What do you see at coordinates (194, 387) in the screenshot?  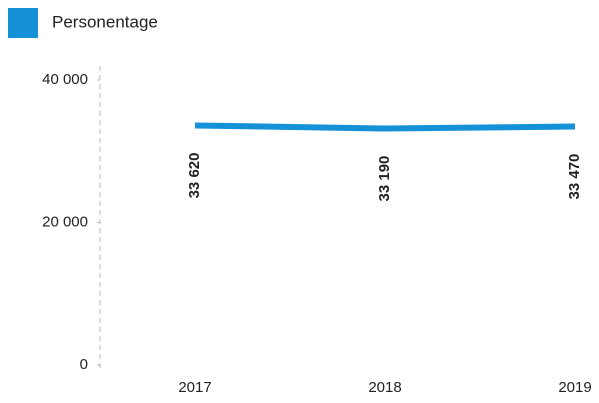 I see `x-tick-label: 2017` at bounding box center [194, 387].